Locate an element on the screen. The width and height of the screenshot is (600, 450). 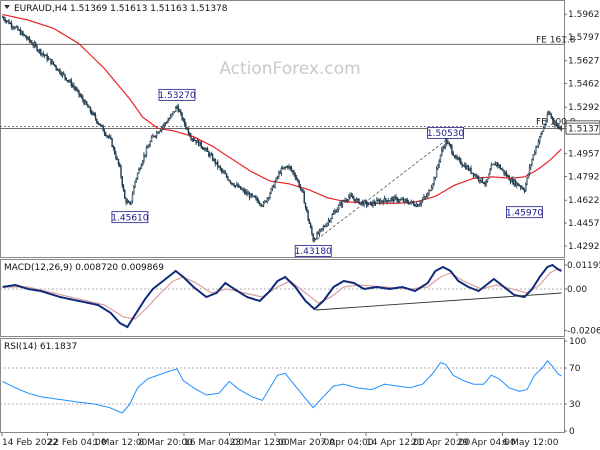
macd-signal-line is located at coordinates (282, 294).